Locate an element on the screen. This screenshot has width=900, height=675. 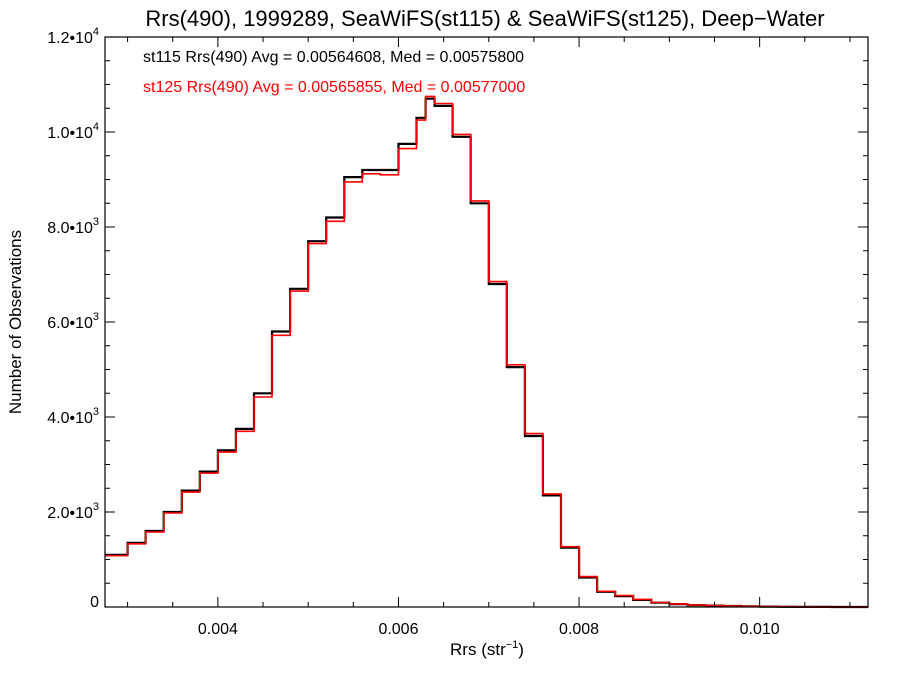
y-tick-mantissa: 8.0•10 is located at coordinates (70, 228).